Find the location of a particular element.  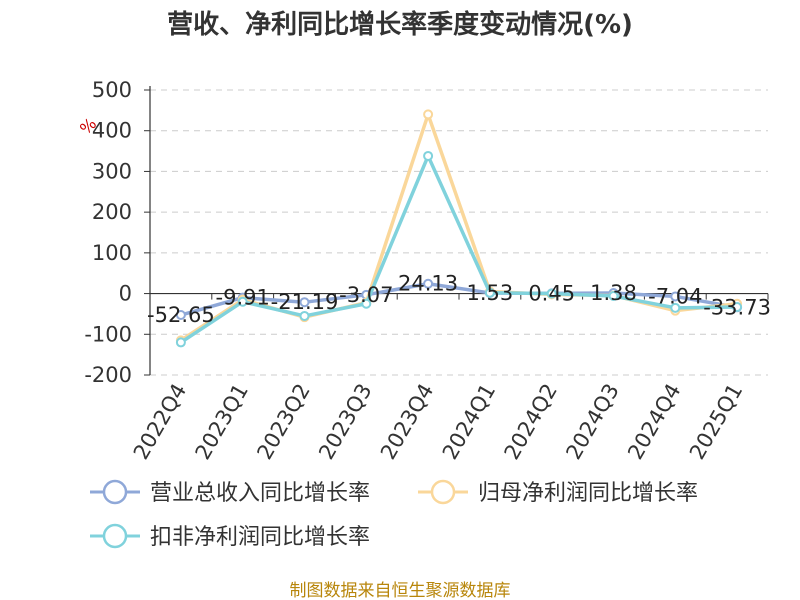

data-label: -9.91 is located at coordinates (243, 298).